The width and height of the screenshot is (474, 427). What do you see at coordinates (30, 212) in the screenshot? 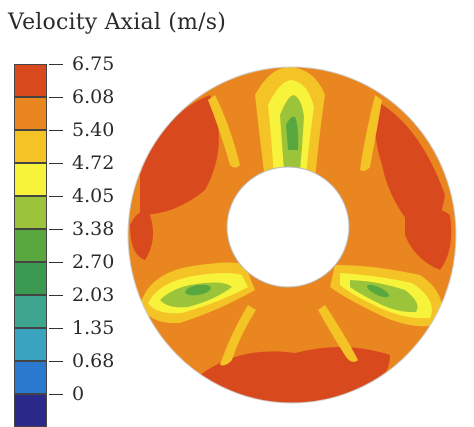
I see `legend-swatch-4.05` at bounding box center [30, 212].